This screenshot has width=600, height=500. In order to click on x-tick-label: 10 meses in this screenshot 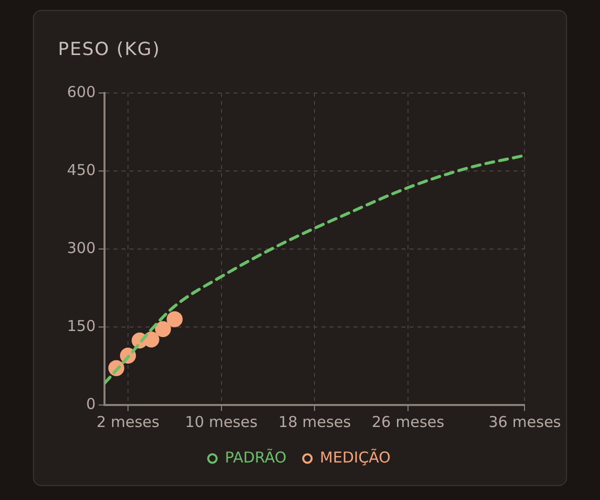, I will do `click(221, 421)`.